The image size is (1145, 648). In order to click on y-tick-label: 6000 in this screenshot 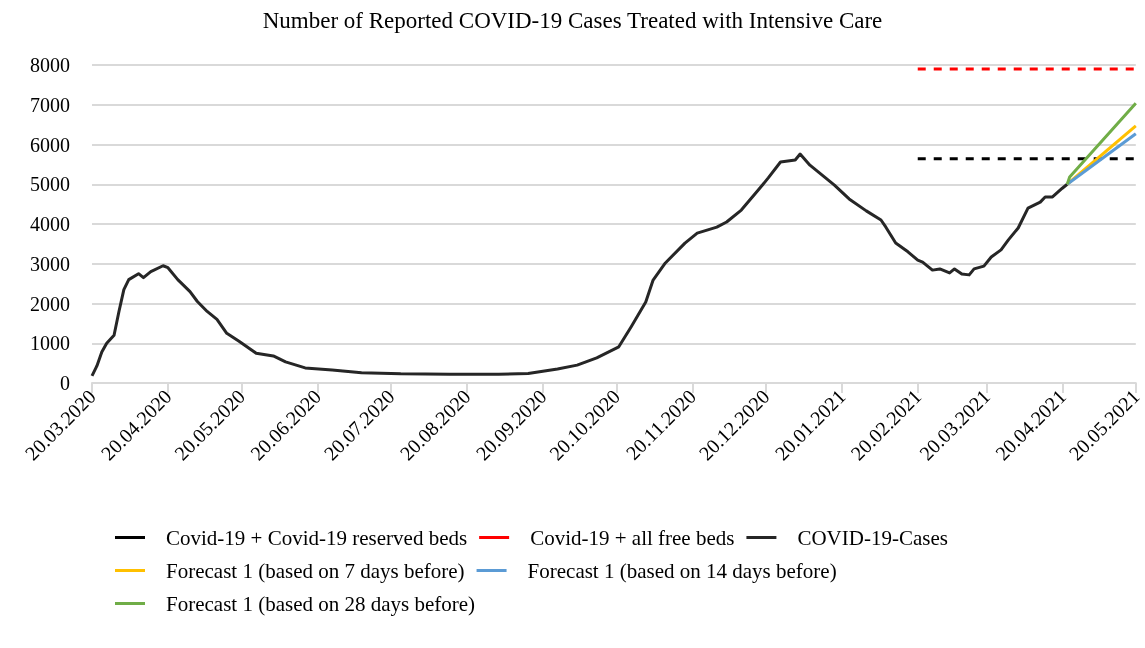, I will do `click(50, 144)`.